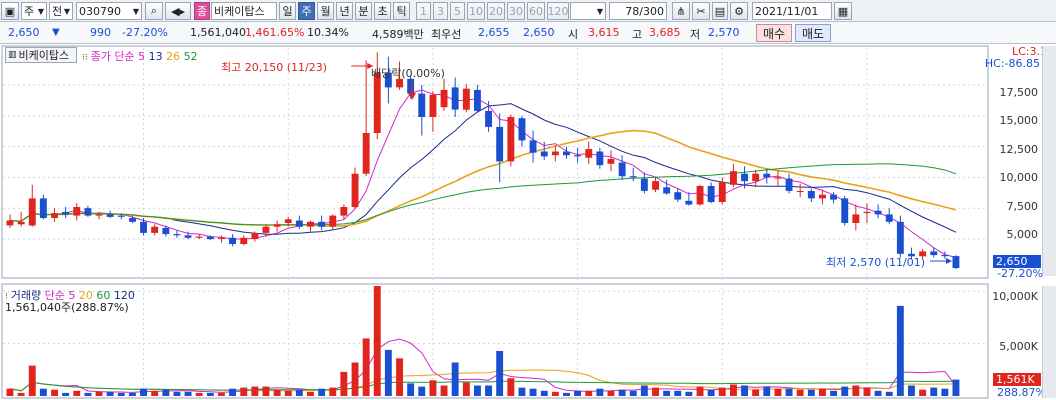  Describe the element at coordinates (423, 11) in the screenshot. I see `minute-step-1: 1` at that location.